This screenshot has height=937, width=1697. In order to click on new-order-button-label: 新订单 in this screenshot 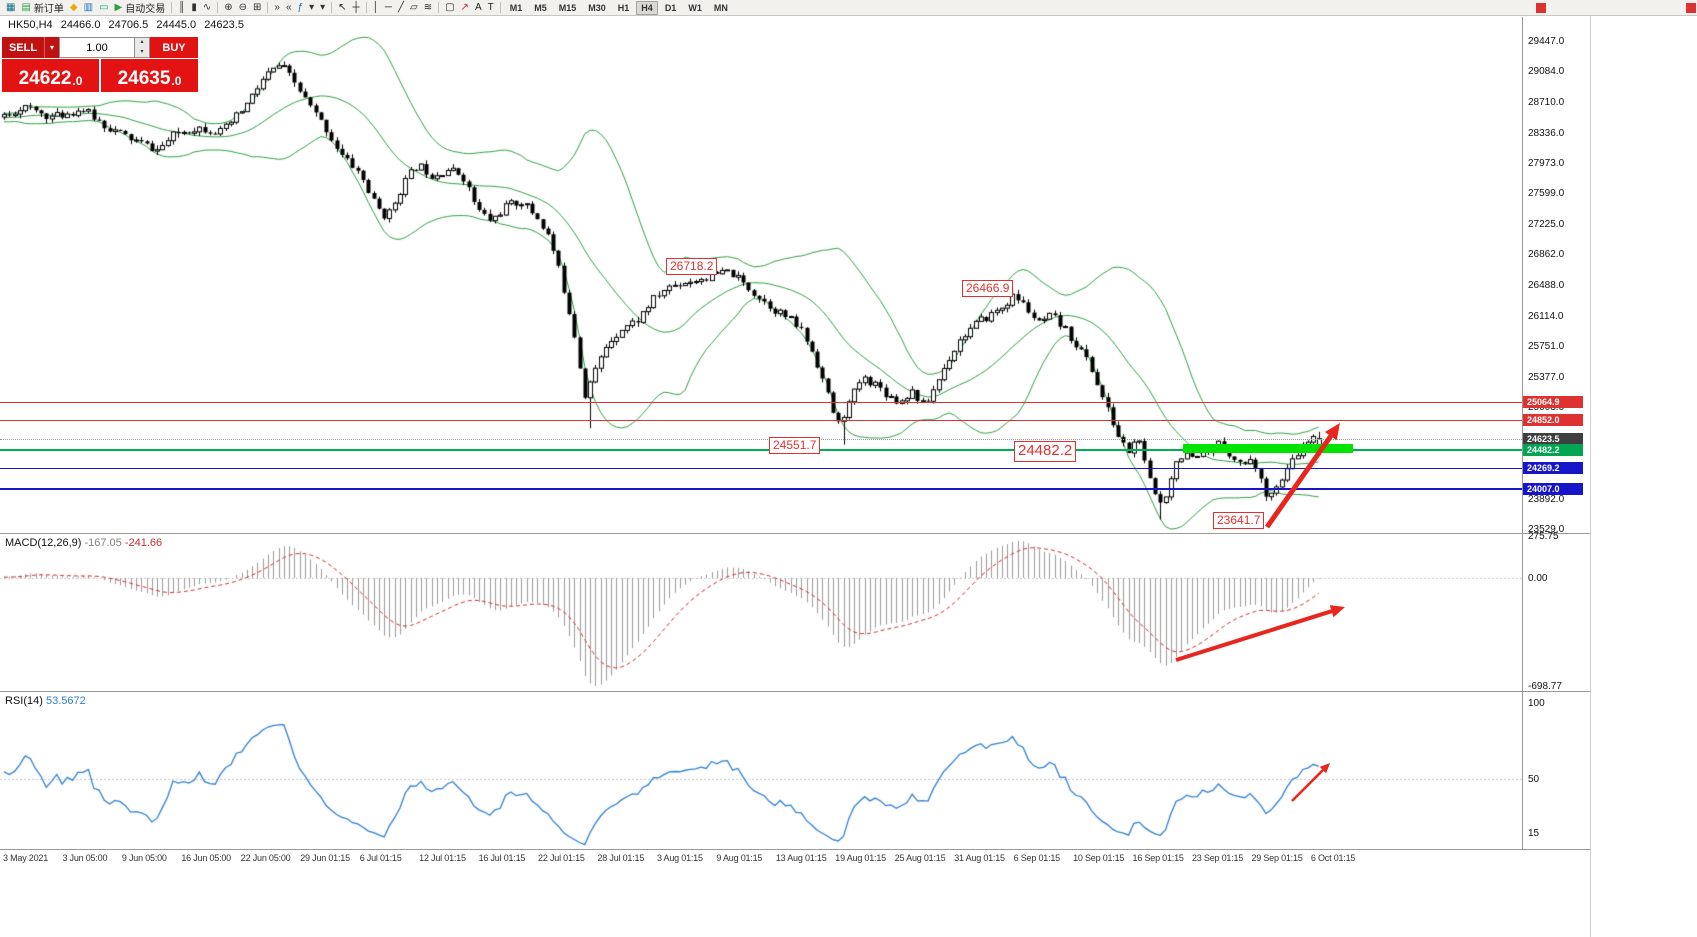, I will do `click(48, 9)`.